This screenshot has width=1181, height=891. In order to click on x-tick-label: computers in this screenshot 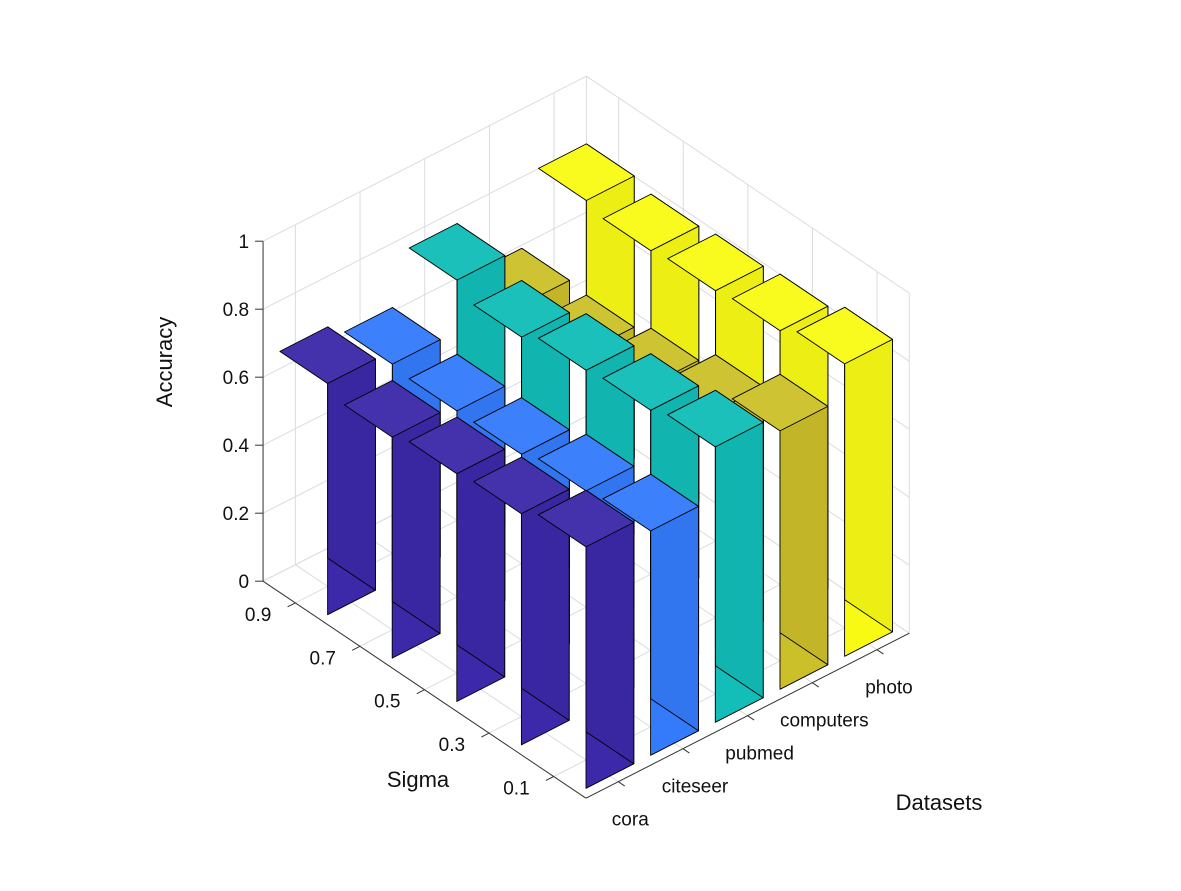, I will do `click(824, 721)`.